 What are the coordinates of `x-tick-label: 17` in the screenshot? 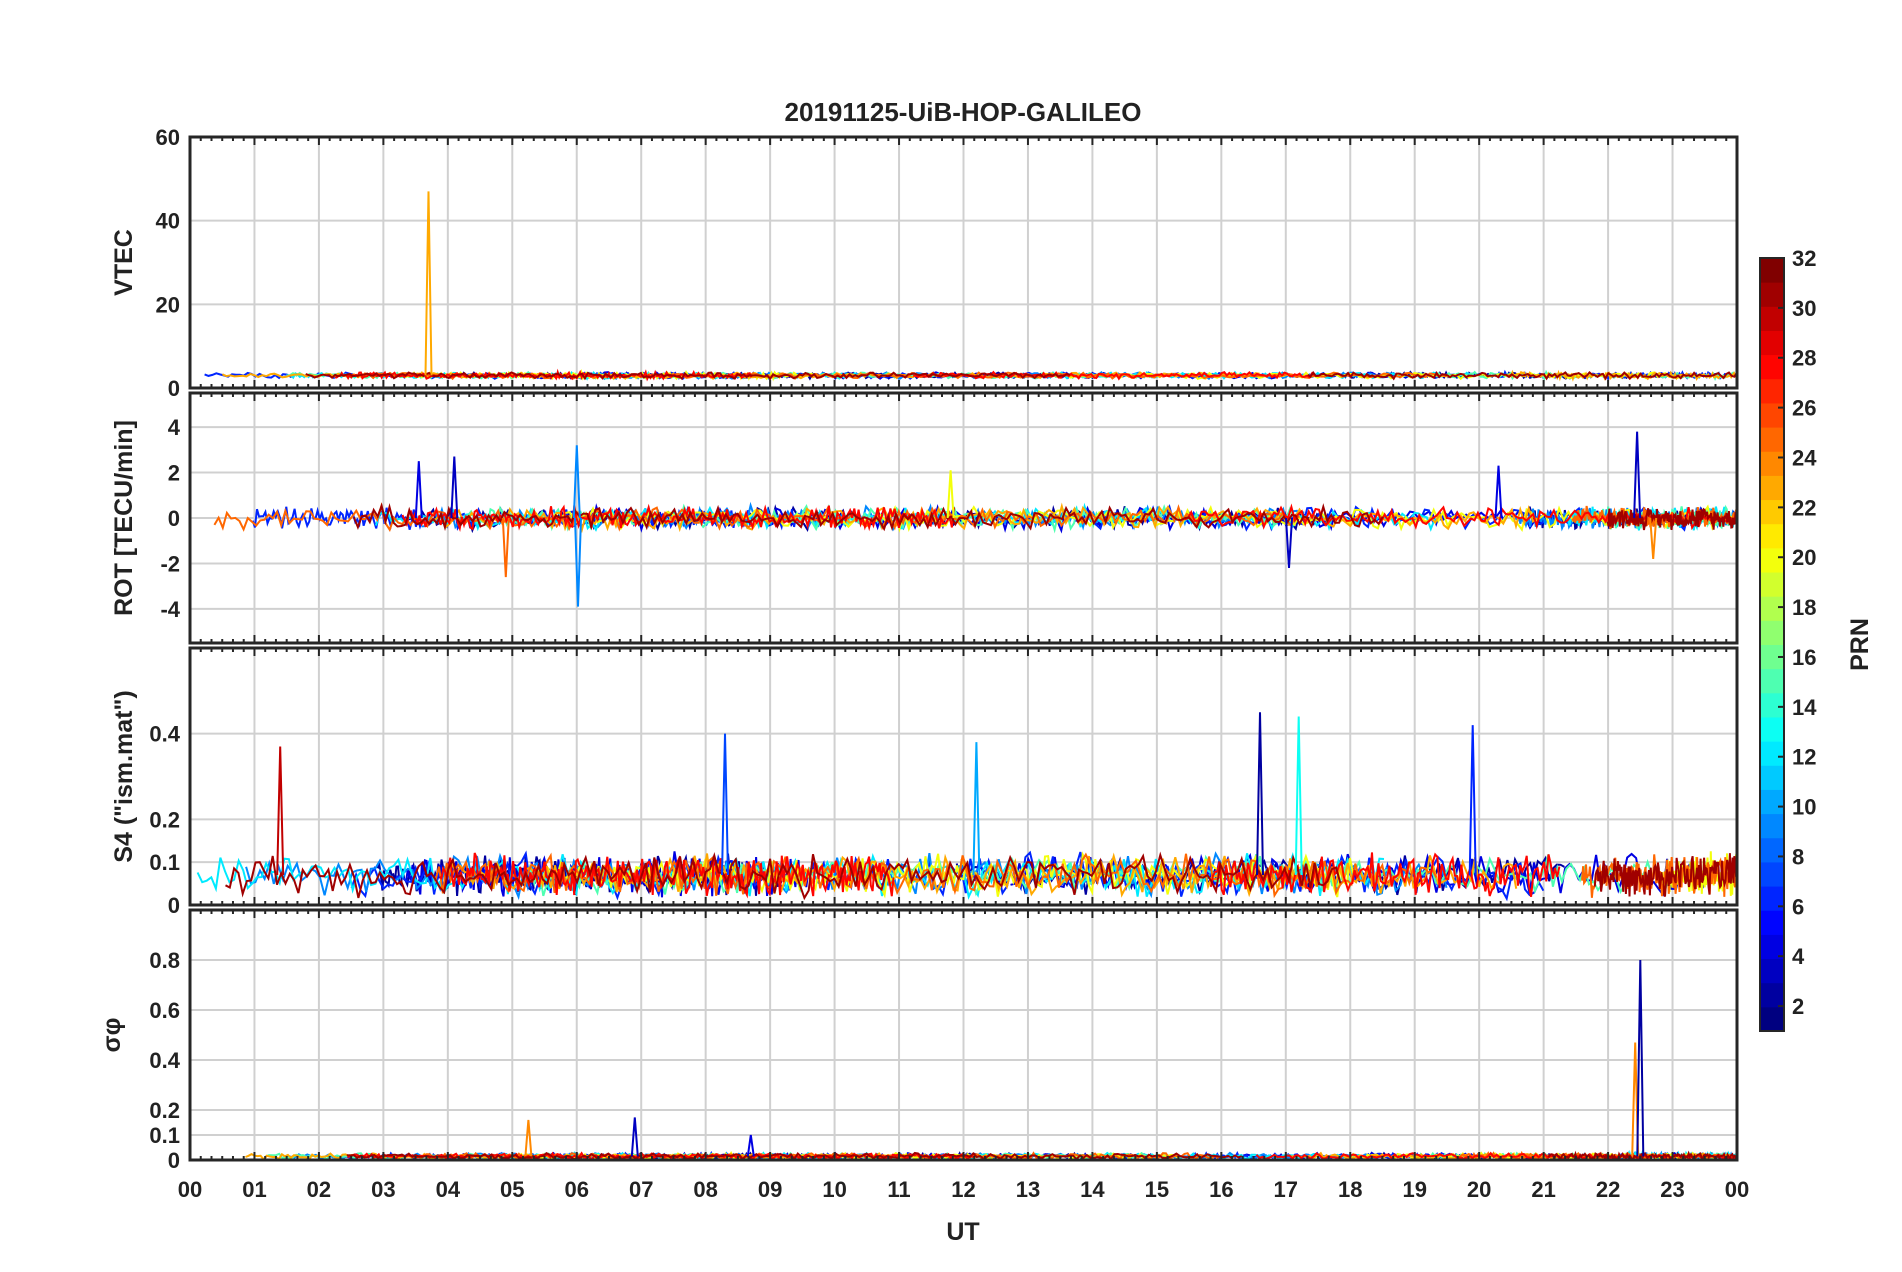 It's located at (1286, 1189).